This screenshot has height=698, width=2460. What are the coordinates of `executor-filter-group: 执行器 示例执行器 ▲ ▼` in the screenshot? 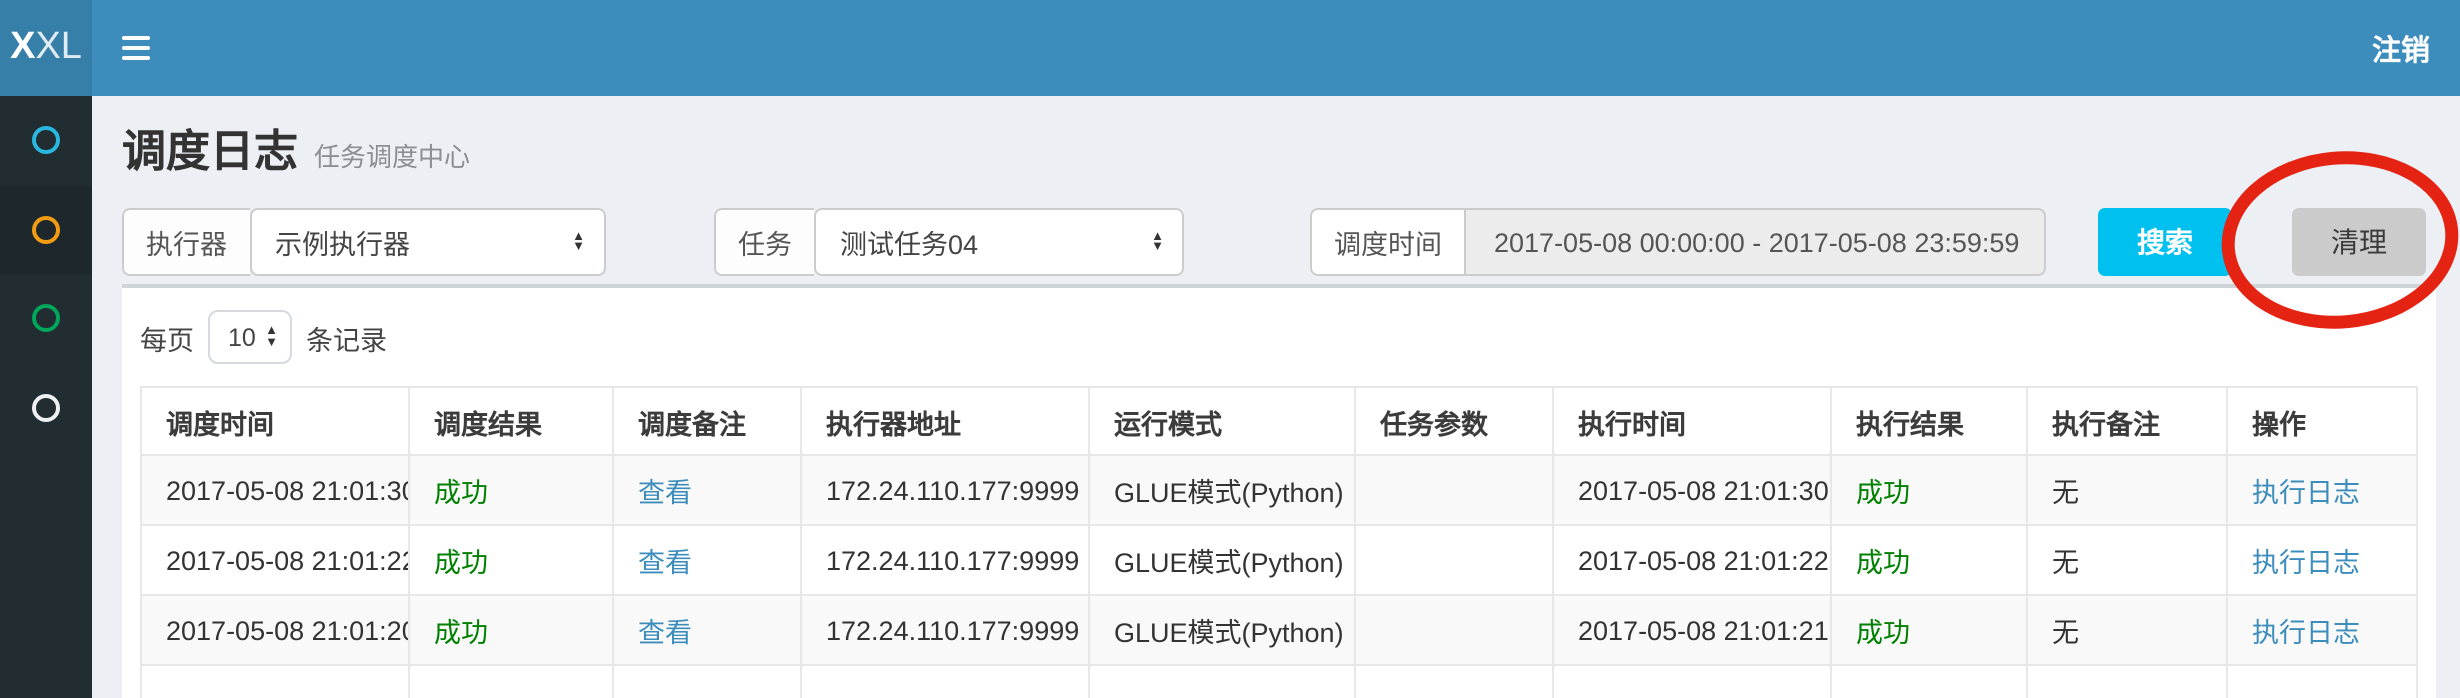 It's located at (363, 242).